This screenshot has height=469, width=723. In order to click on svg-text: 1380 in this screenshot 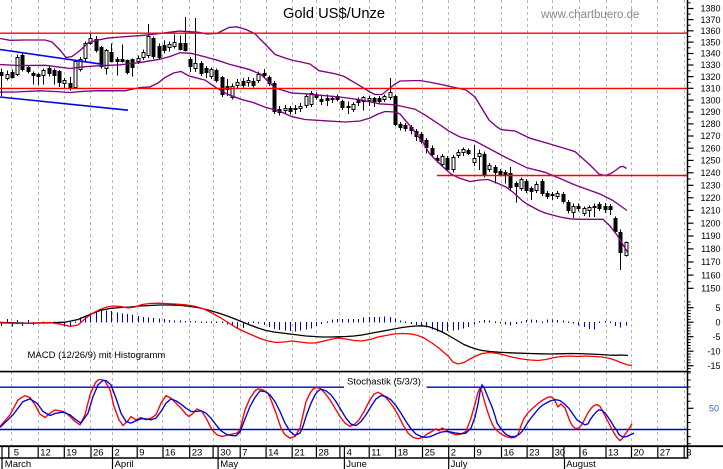, I will do `click(710, 9)`.